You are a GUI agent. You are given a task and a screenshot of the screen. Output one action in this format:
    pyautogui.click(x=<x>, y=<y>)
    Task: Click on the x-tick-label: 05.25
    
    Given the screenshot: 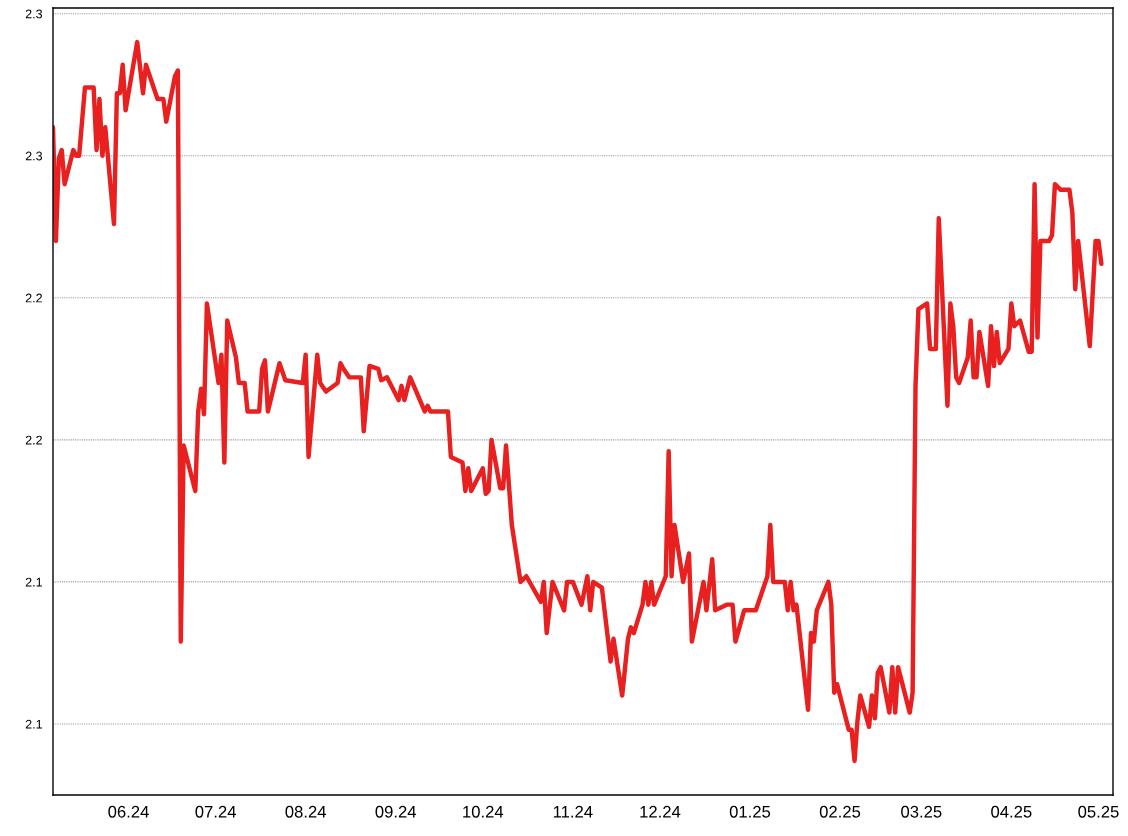 What is the action you would take?
    pyautogui.click(x=1098, y=811)
    